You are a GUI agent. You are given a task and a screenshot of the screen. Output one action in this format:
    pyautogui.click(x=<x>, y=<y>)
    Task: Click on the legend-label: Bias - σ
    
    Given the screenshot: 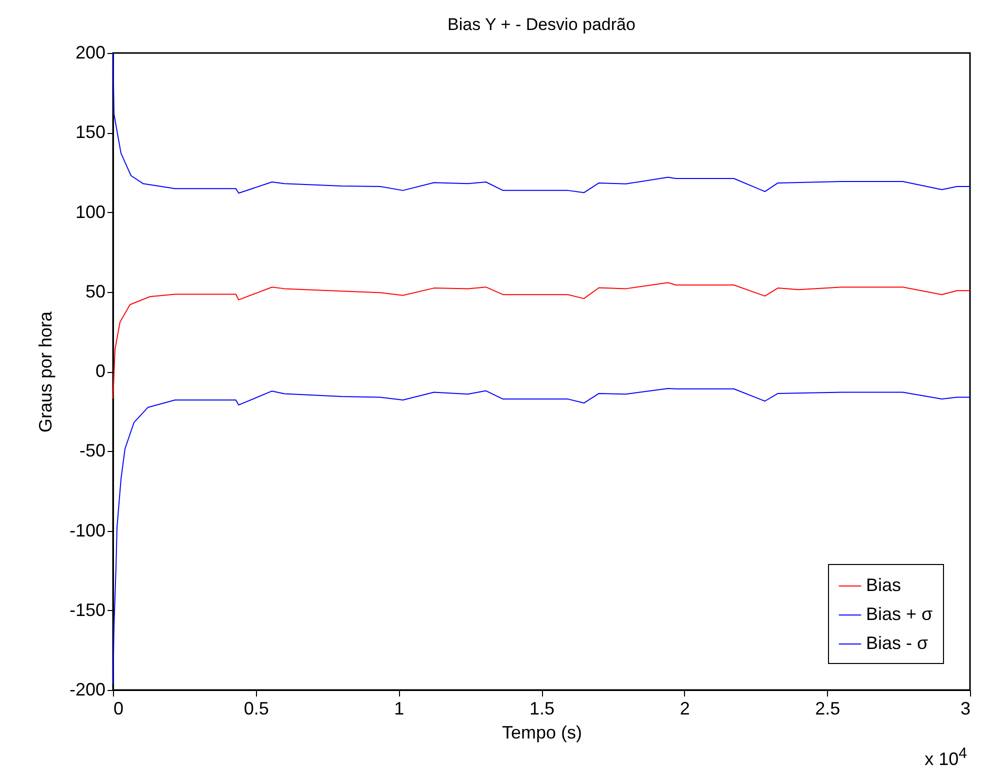 What is the action you would take?
    pyautogui.click(x=897, y=643)
    